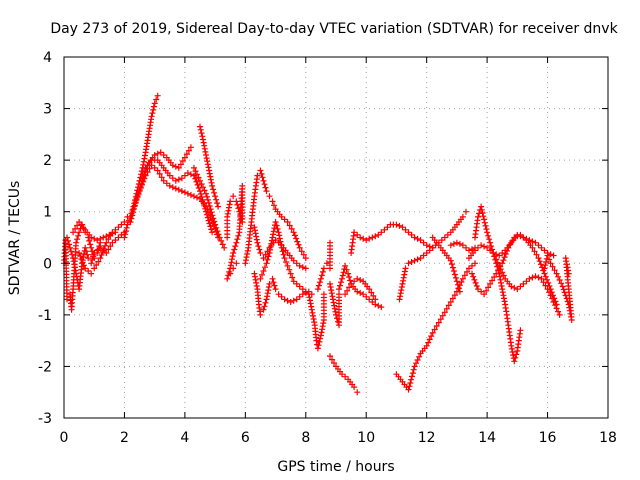  What do you see at coordinates (47, 213) in the screenshot?
I see `y-tick-label: 1` at bounding box center [47, 213].